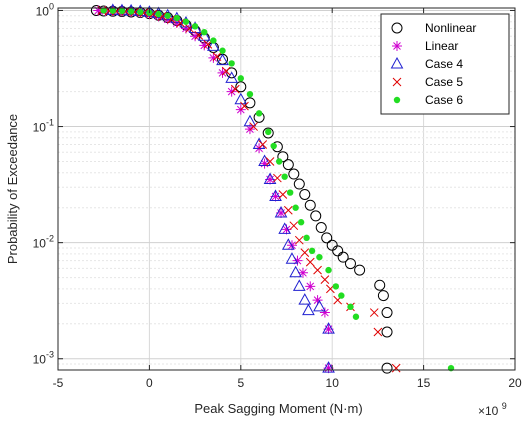 Image resolution: width=527 pixels, height=424 pixels. I want to click on legend-marker-nonlinear, so click(397, 28).